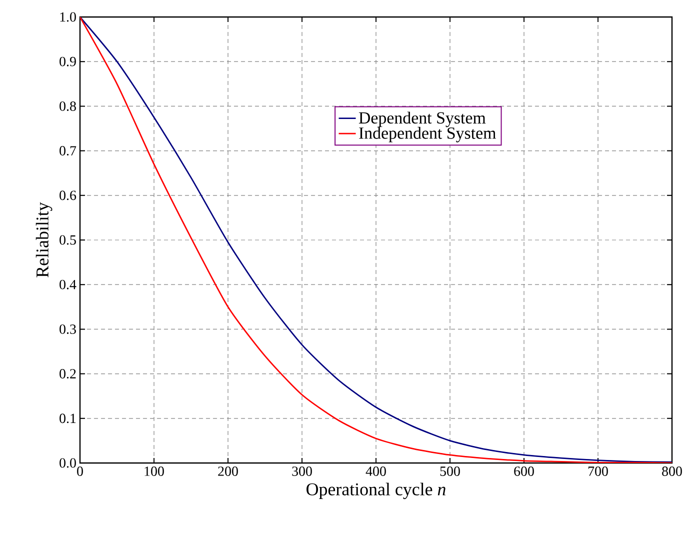 This screenshot has width=688, height=559. I want to click on y-tick-label: 0.4, so click(68, 285).